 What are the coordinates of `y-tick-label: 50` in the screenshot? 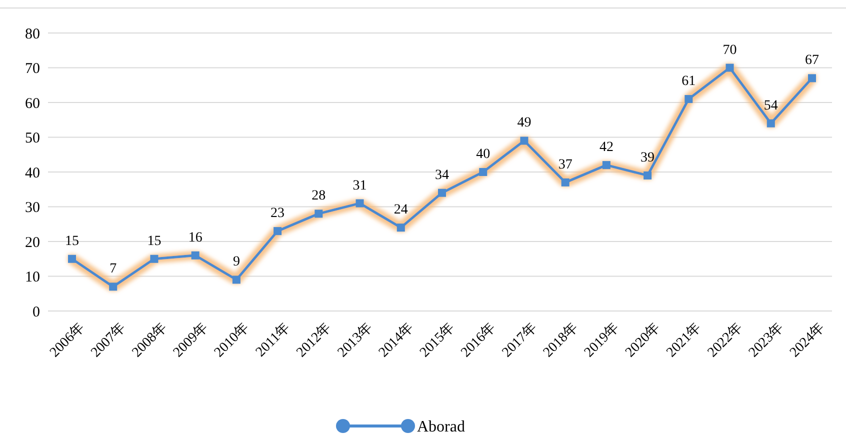 It's located at (32, 138).